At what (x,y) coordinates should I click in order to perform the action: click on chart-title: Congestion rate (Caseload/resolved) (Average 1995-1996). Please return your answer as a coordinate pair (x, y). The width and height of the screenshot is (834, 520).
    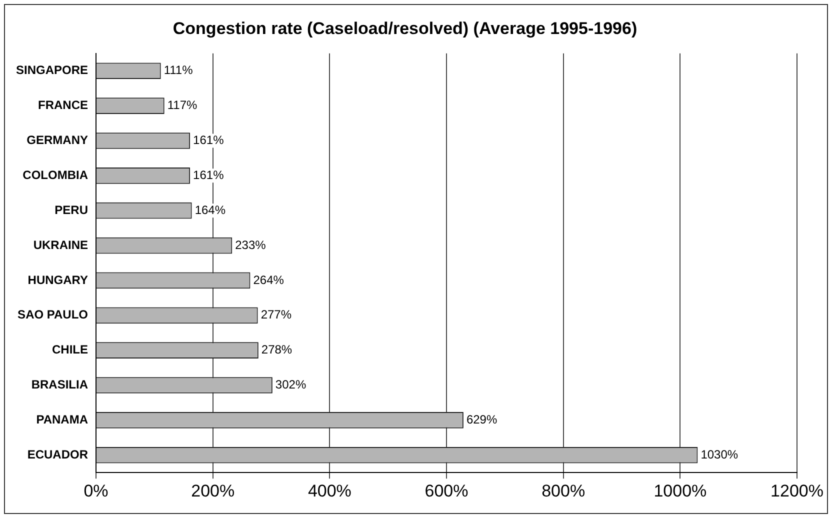
    Looking at the image, I should click on (405, 28).